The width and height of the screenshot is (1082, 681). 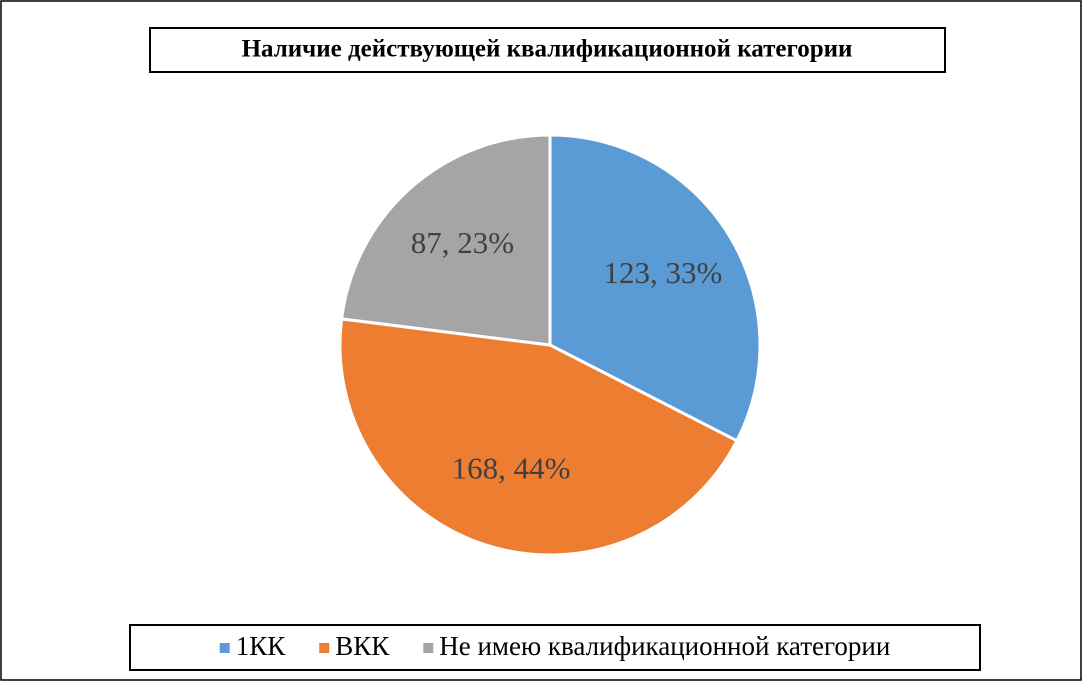 I want to click on legend-box, so click(x=555, y=647).